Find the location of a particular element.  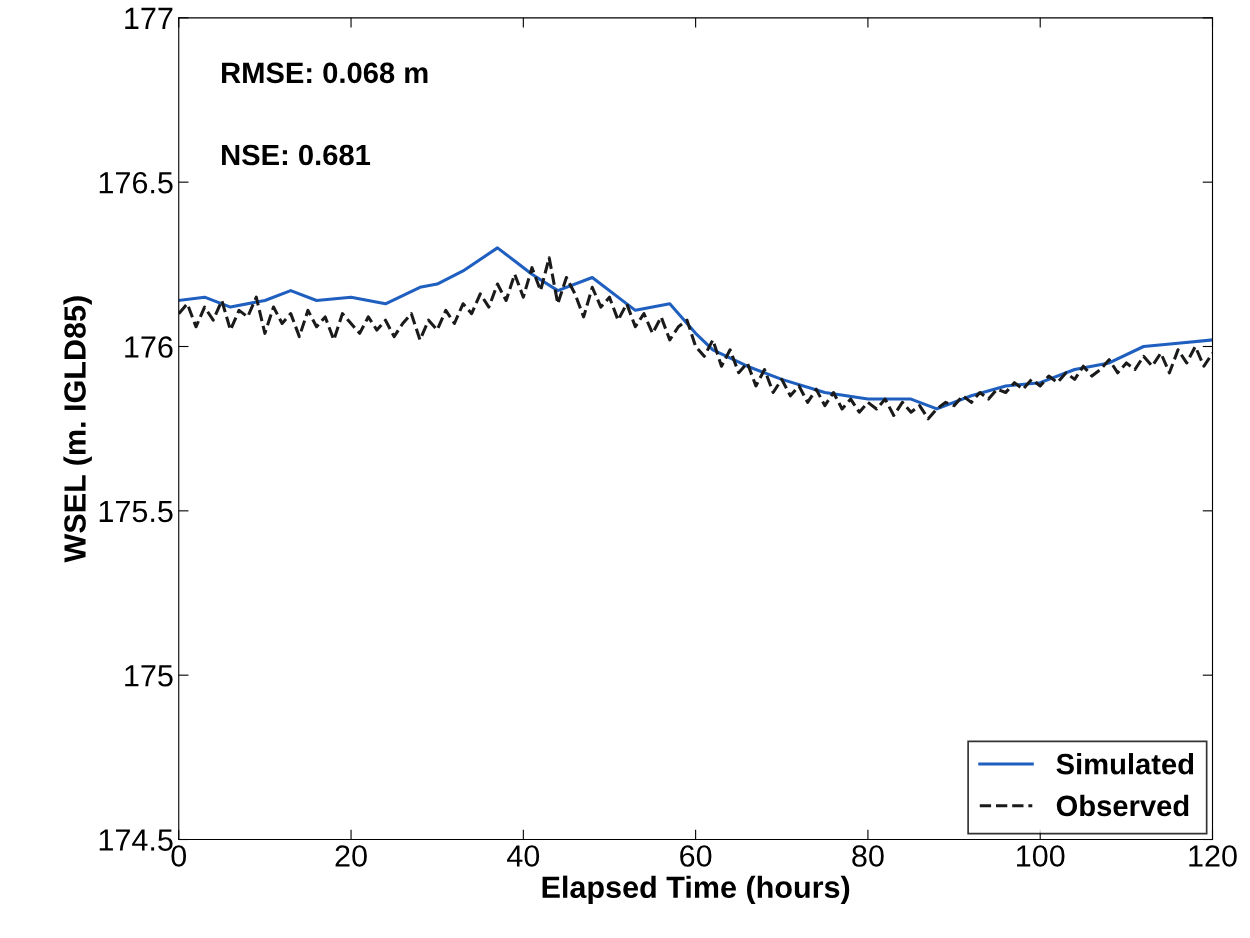

x-tick-label: 40 is located at coordinates (523, 856).